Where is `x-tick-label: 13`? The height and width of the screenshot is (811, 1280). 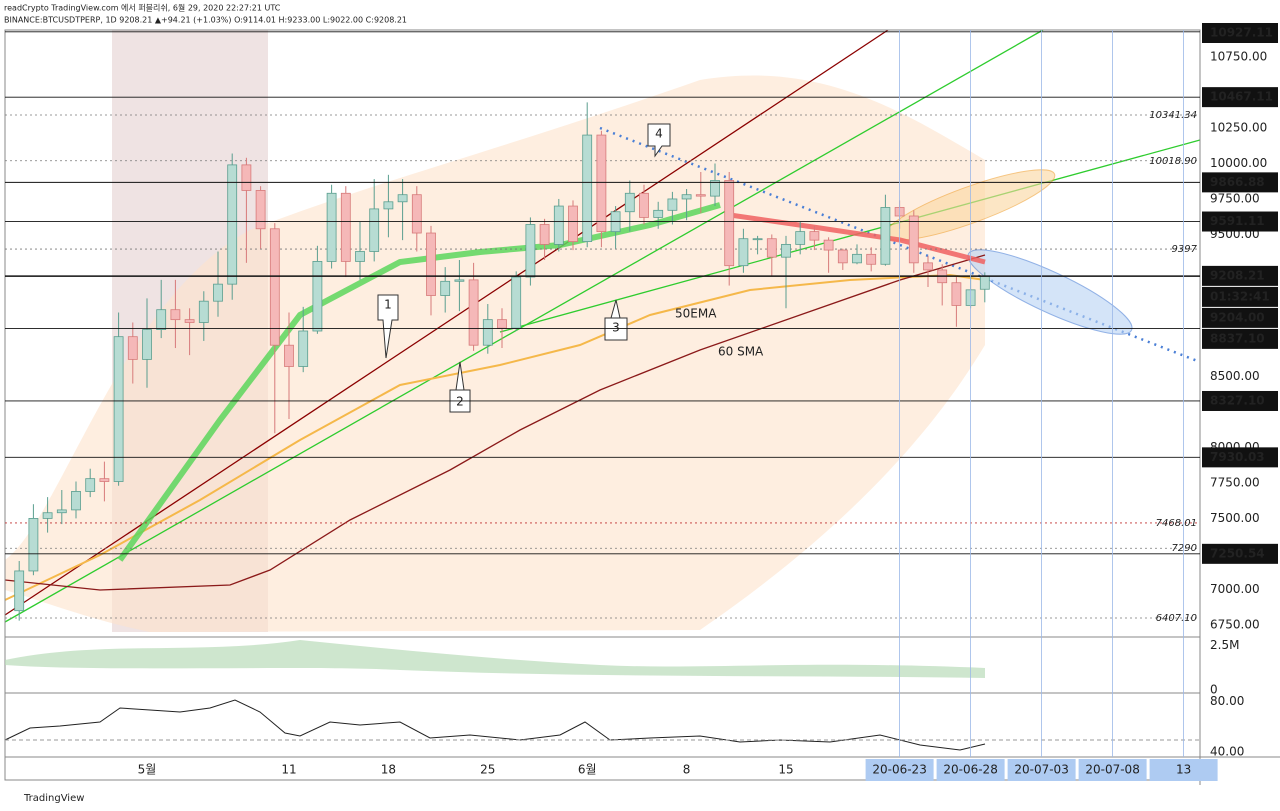
x-tick-label: 13 is located at coordinates (1183, 770).